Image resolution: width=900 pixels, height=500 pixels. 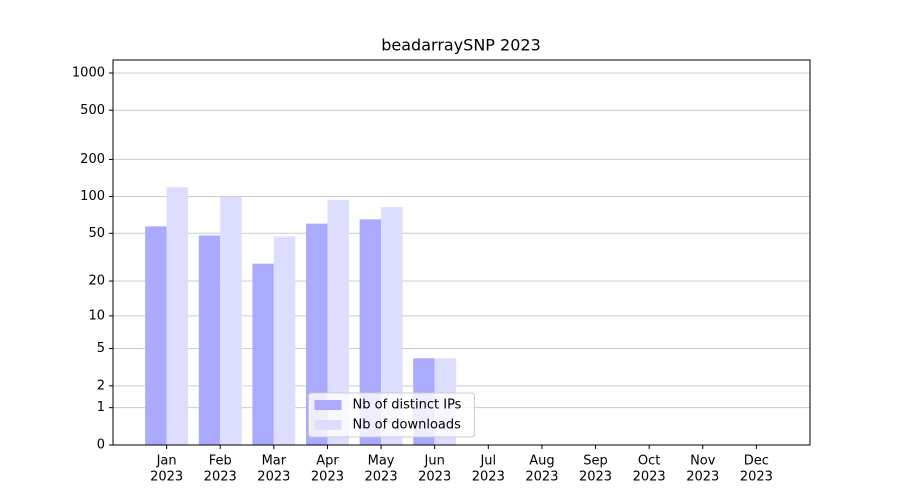 I want to click on y-tick-label: 5, so click(x=101, y=348).